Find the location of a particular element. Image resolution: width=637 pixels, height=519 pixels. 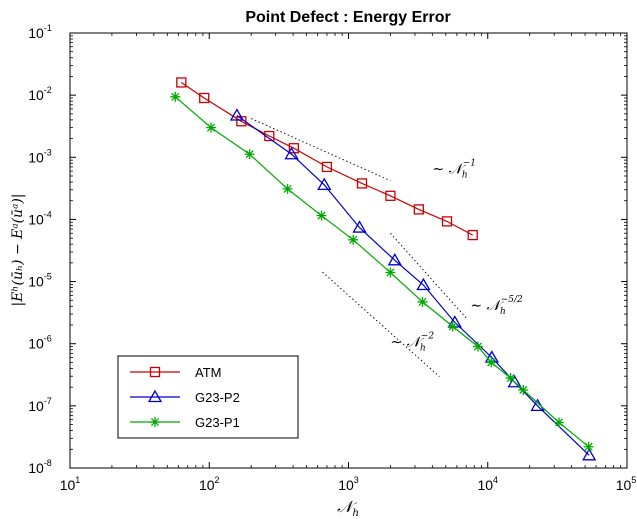

reference-label-1: ∼ 𝒩h−1 is located at coordinates (454, 169).